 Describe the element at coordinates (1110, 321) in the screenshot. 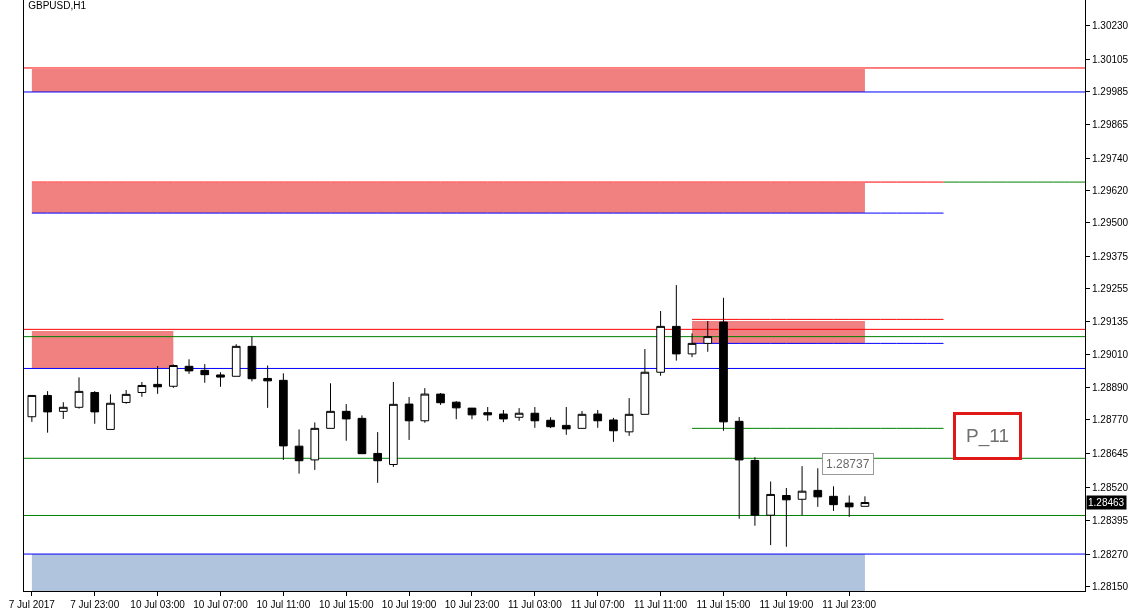

I see `y-tick-label: 1.29135` at that location.